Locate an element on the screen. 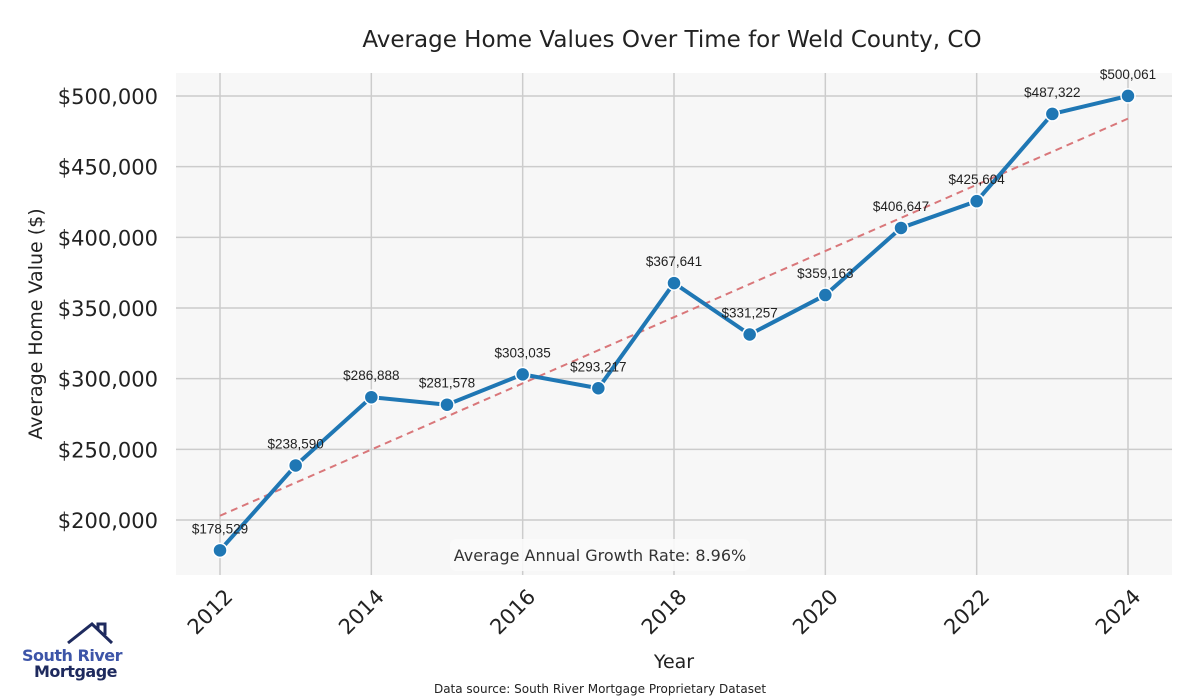  x-tick-label: 2014 is located at coordinates (361, 612).